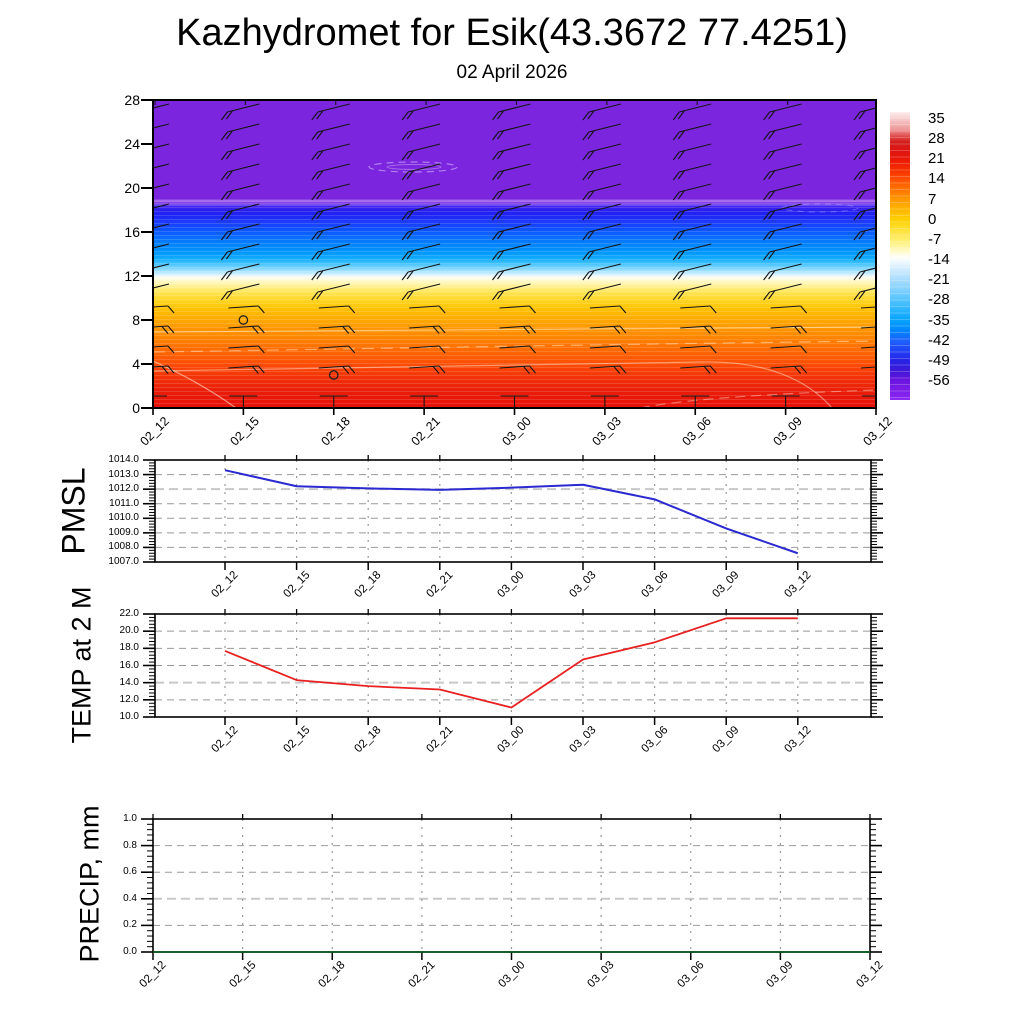 This screenshot has height=1024, width=1024. Describe the element at coordinates (132, 144) in the screenshot. I see `profile-y-tick-label: 24` at that location.